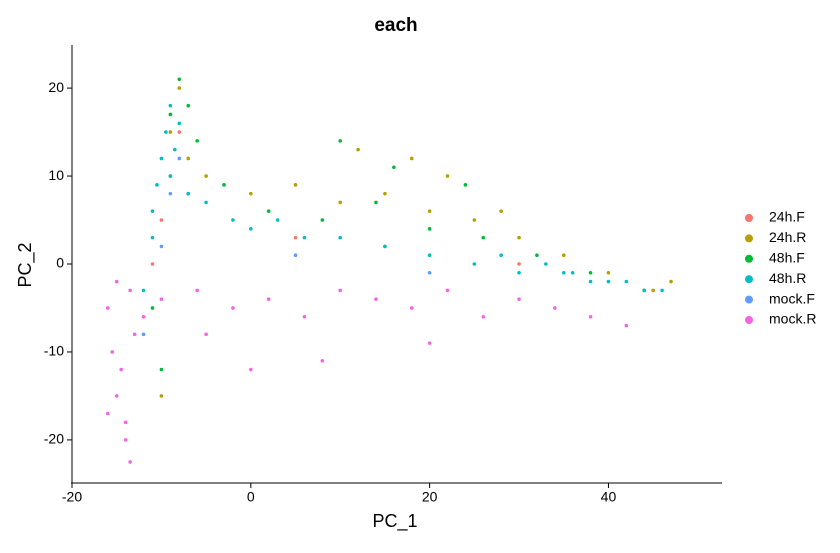  What do you see at coordinates (395, 25) in the screenshot?
I see `chart-title: each` at bounding box center [395, 25].